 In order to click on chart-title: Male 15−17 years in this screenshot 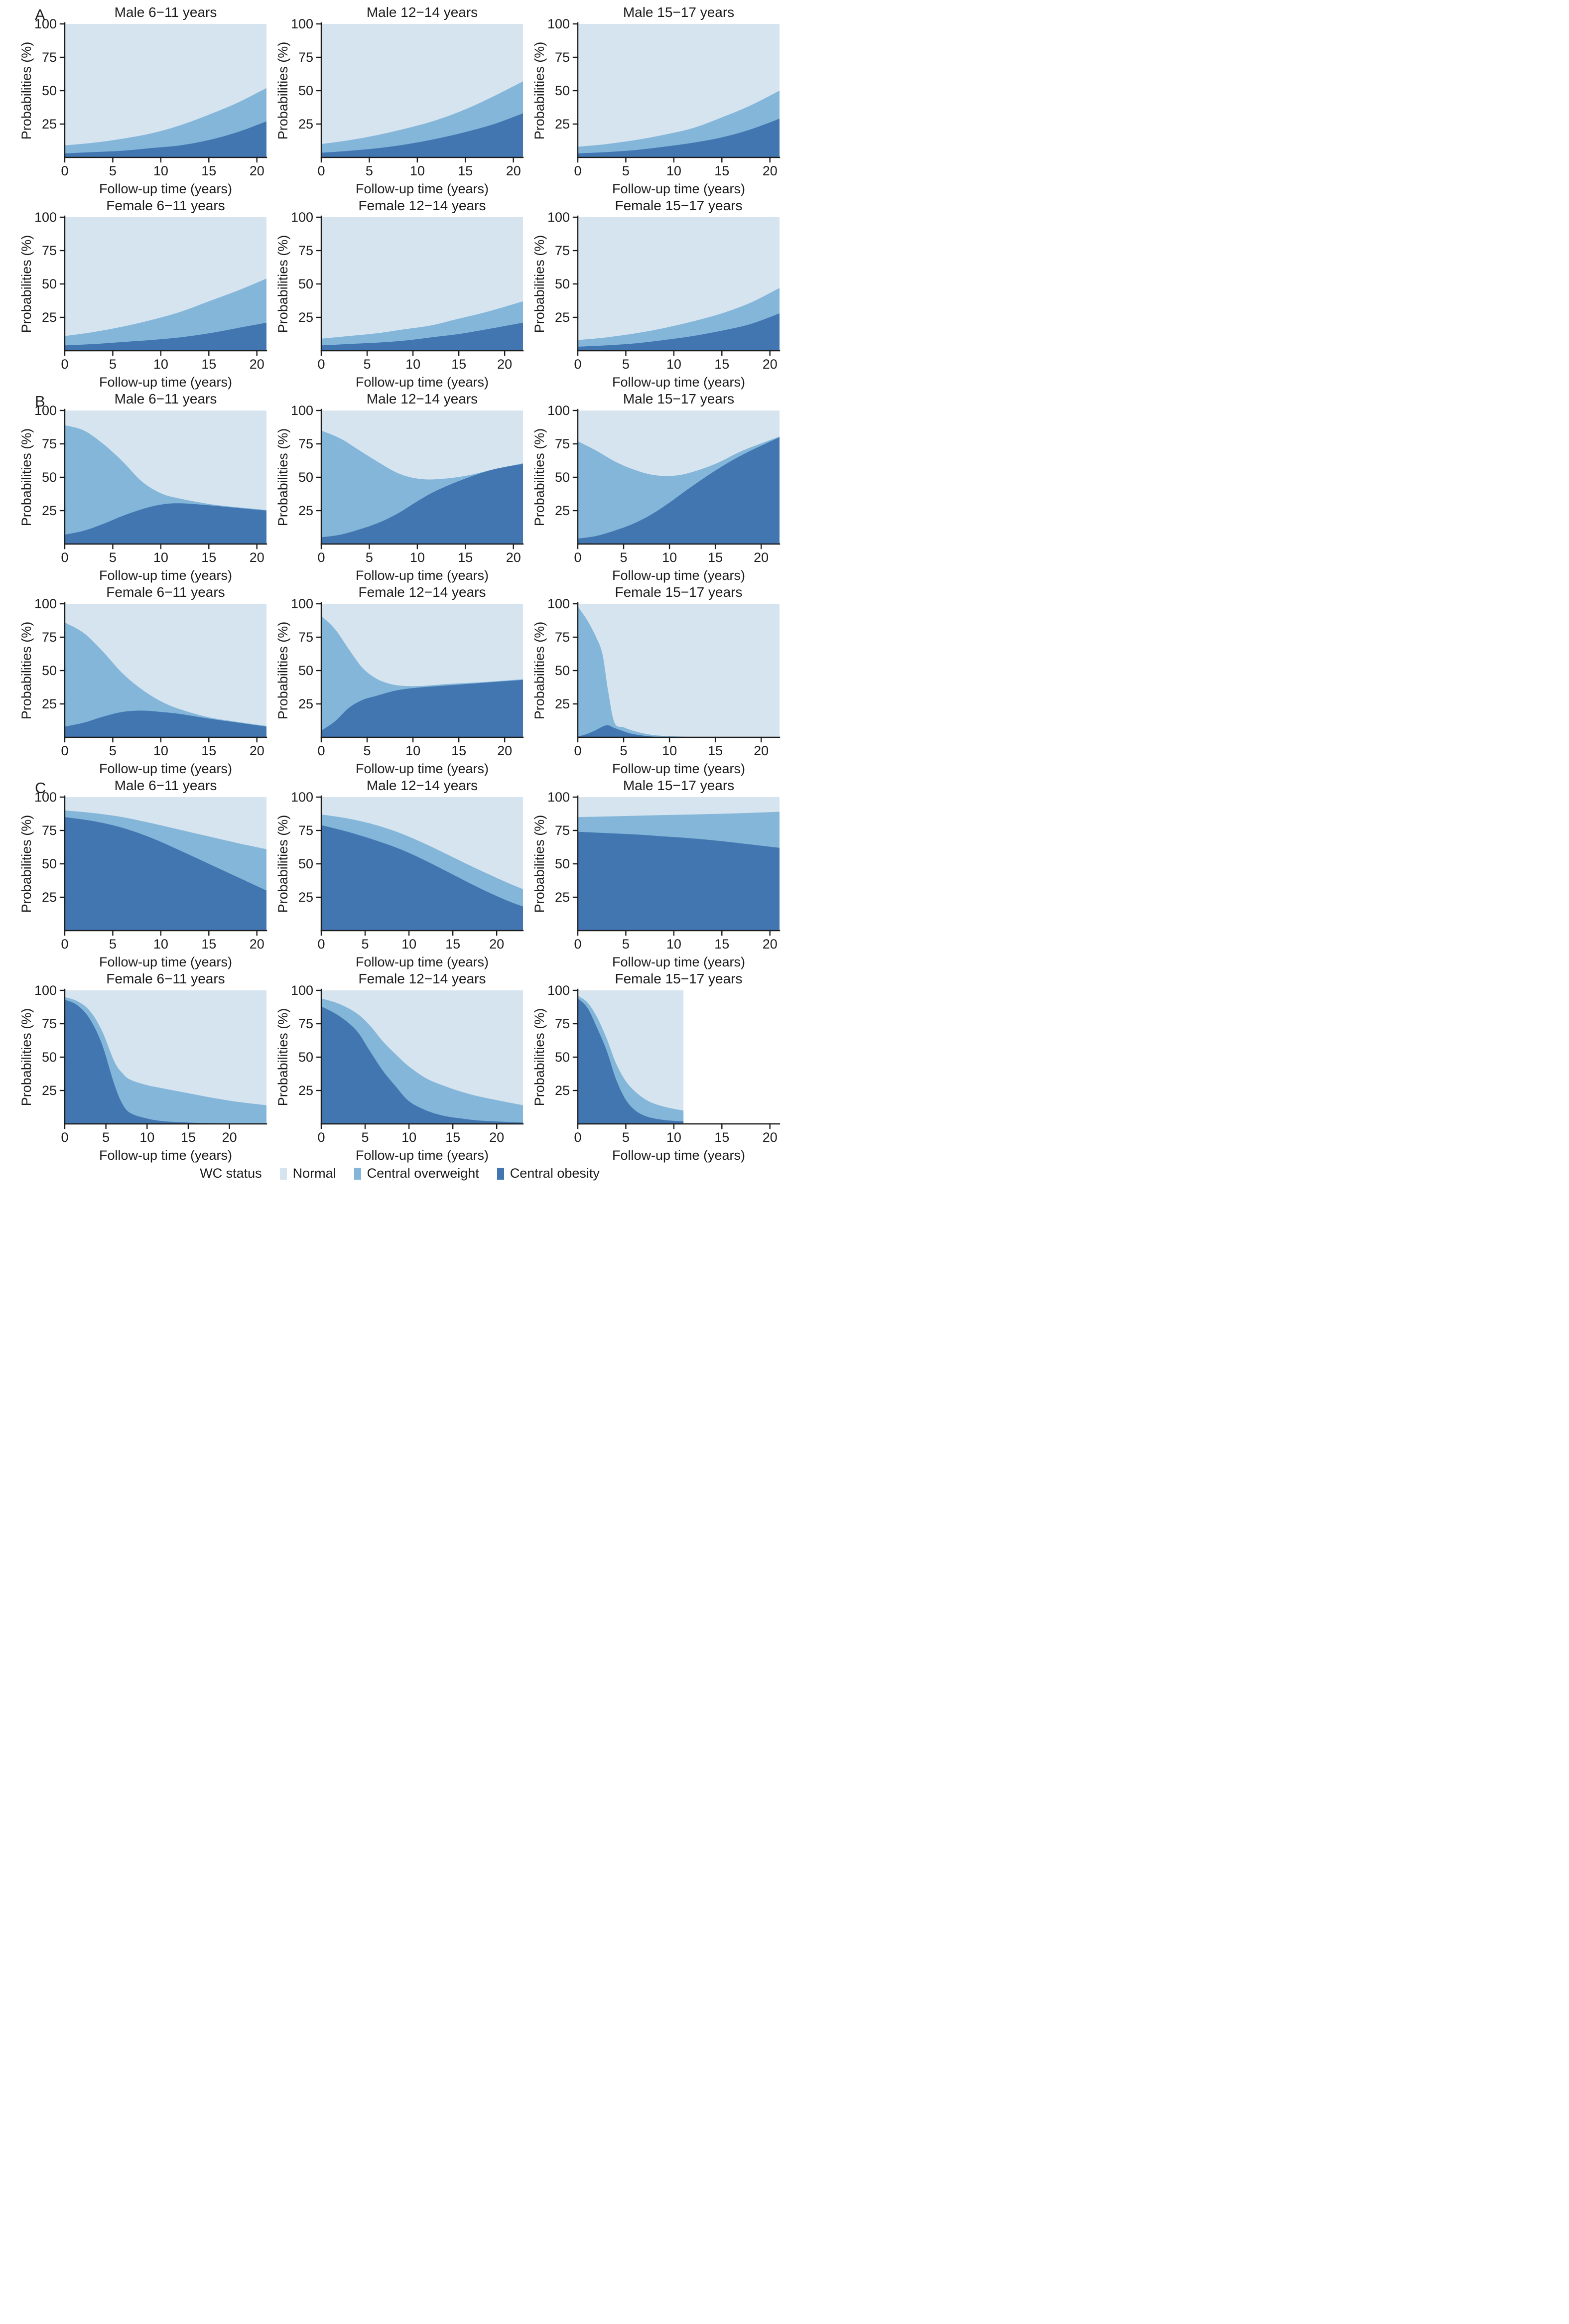, I will do `click(678, 399)`.